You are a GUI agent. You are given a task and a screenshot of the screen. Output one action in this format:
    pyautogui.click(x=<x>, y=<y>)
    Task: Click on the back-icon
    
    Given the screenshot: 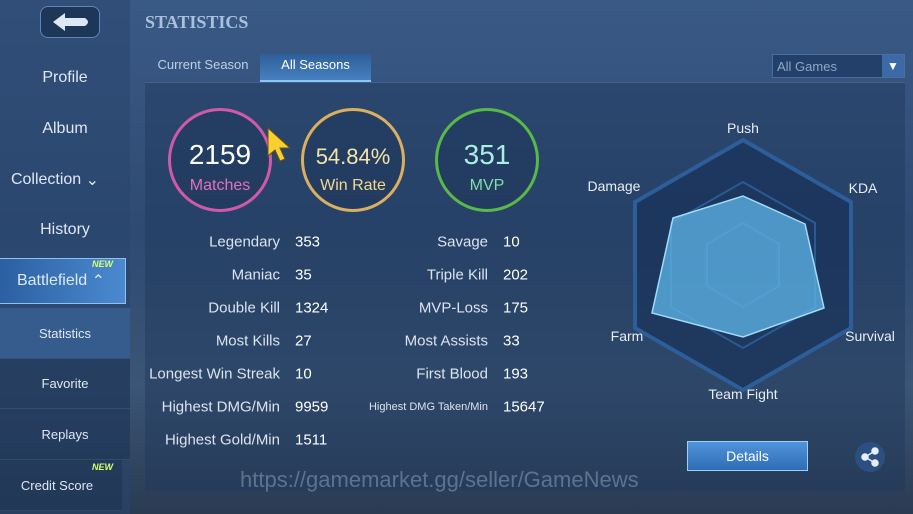 What is the action you would take?
    pyautogui.click(x=70, y=22)
    